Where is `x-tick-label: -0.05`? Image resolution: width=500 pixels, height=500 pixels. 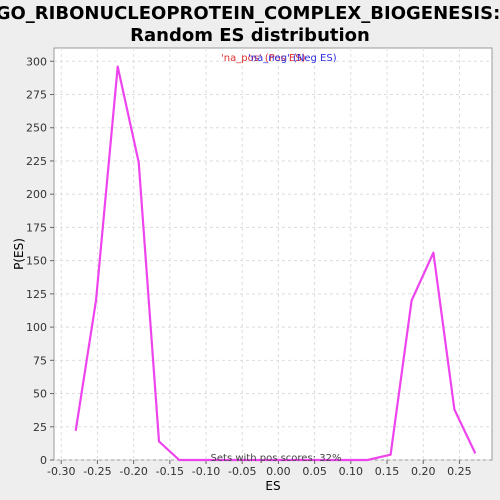
x-tick-label: -0.05 is located at coordinates (242, 471).